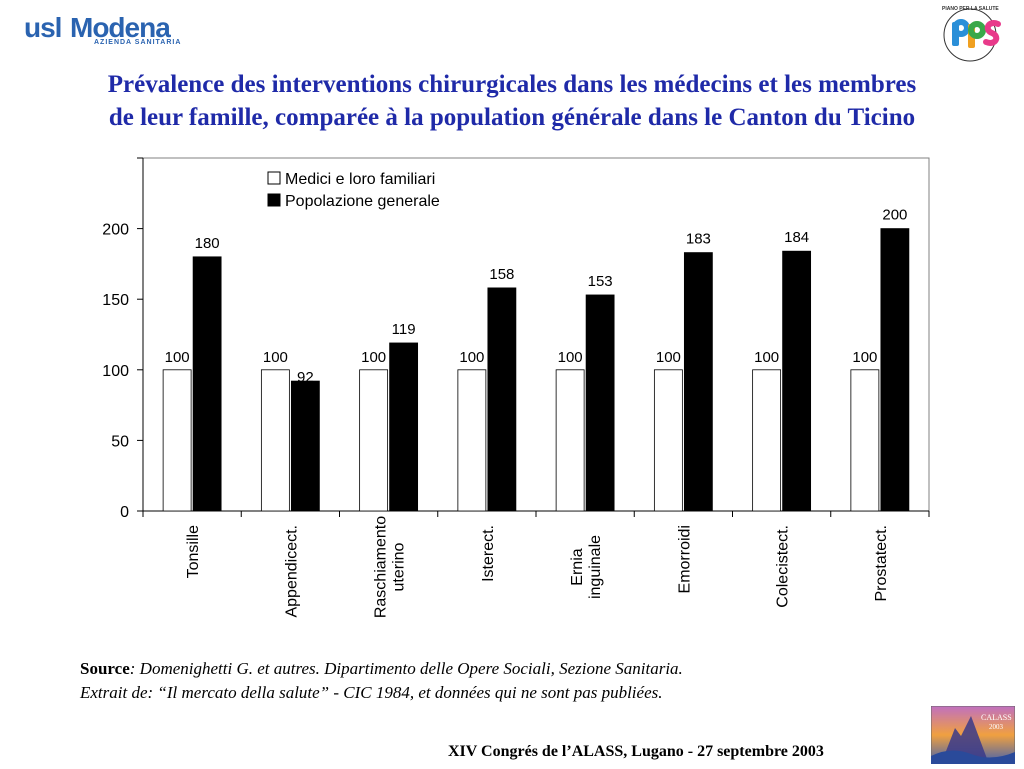 The height and width of the screenshot is (769, 1024). Describe the element at coordinates (381, 567) in the screenshot. I see `category-label: Raschiamento` at that location.